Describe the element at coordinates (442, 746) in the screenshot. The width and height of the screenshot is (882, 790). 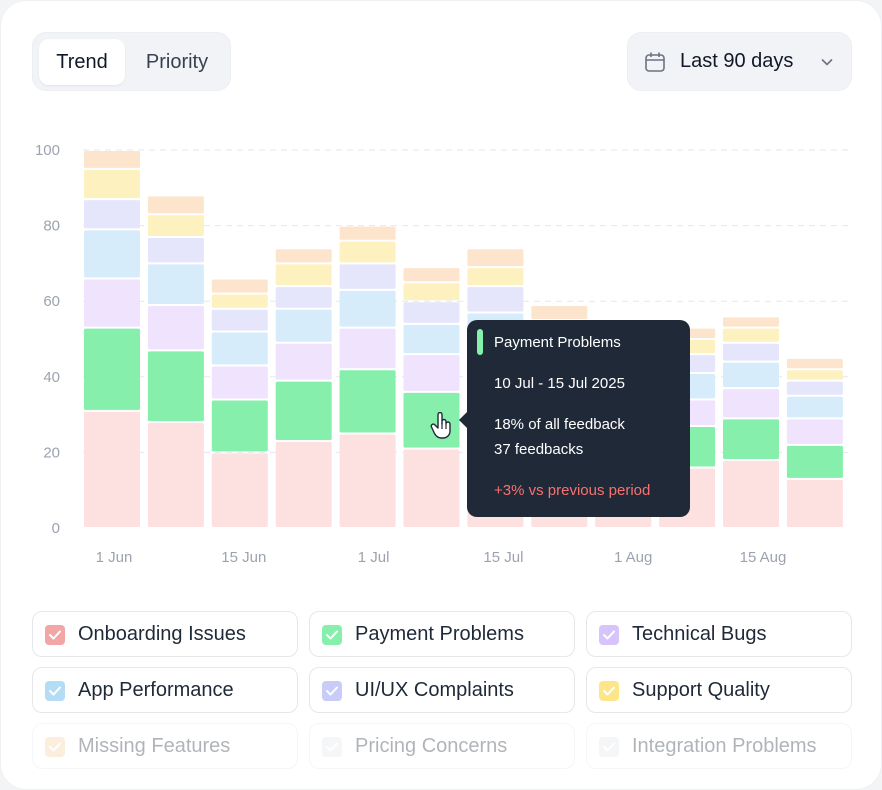
I see `legend-item: Pricing Concerns` at that location.